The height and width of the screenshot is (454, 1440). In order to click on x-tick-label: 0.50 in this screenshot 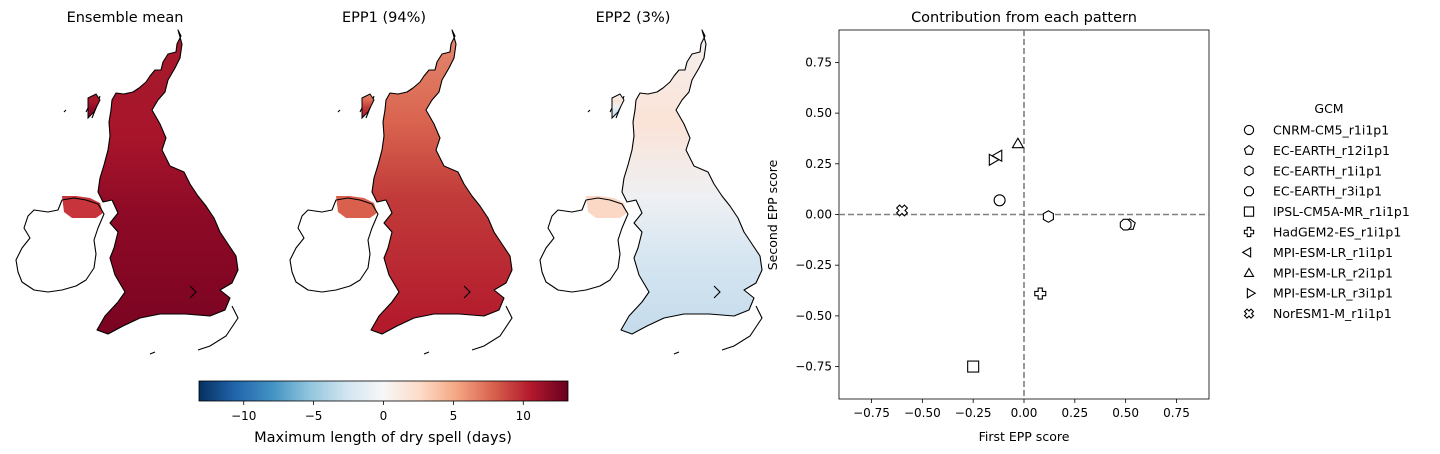, I will do `click(1125, 413)`.